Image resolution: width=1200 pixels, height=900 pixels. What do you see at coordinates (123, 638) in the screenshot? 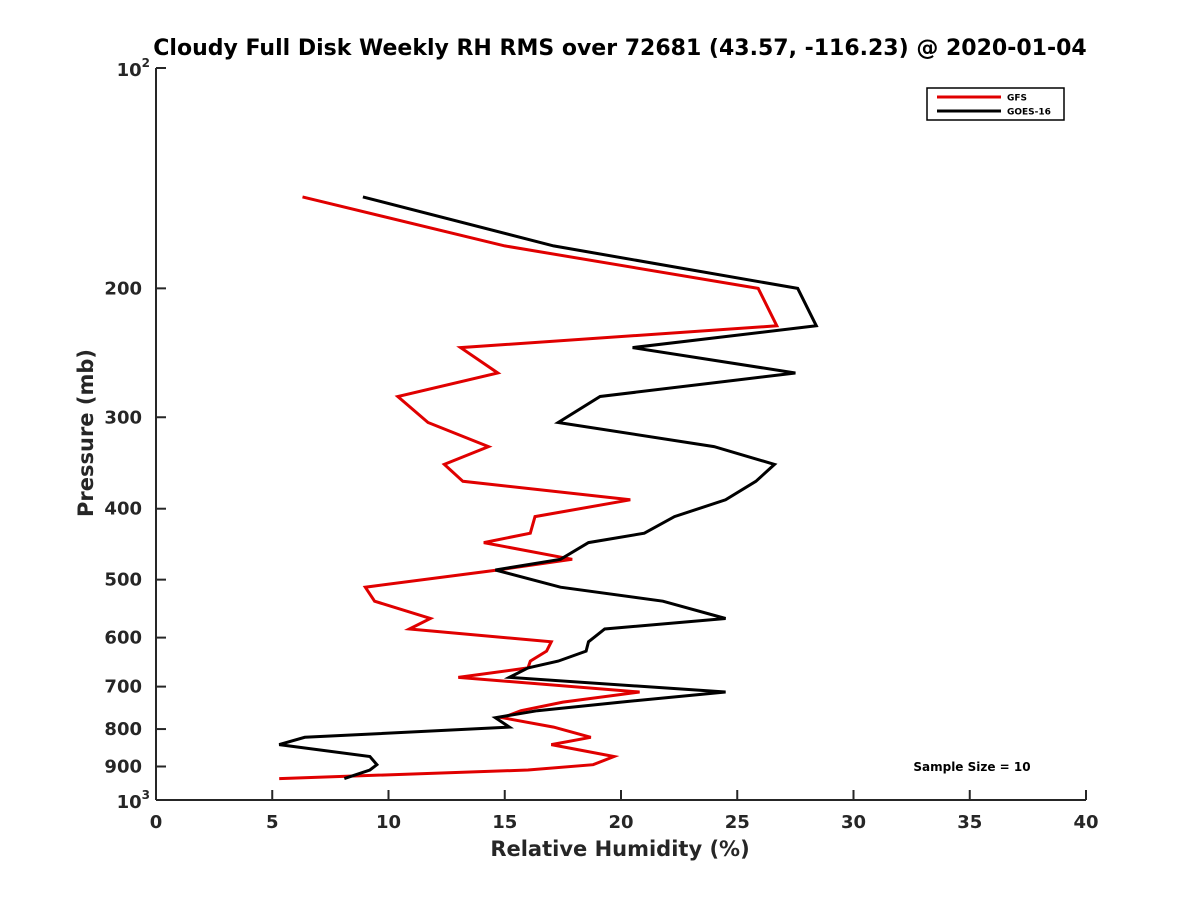
I see `y-tick-label: 600` at bounding box center [123, 638].